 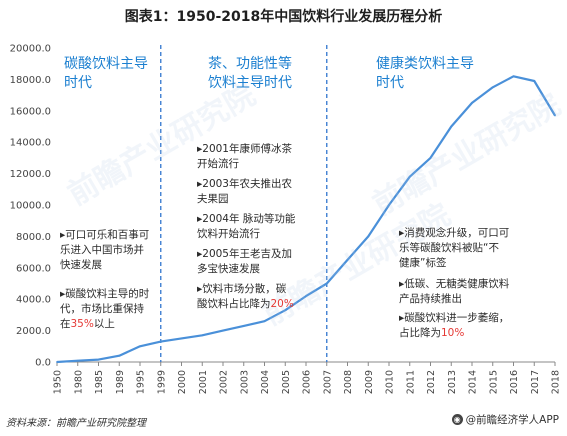 I want to click on y-tick-label: 6000.0, so click(x=33, y=268).